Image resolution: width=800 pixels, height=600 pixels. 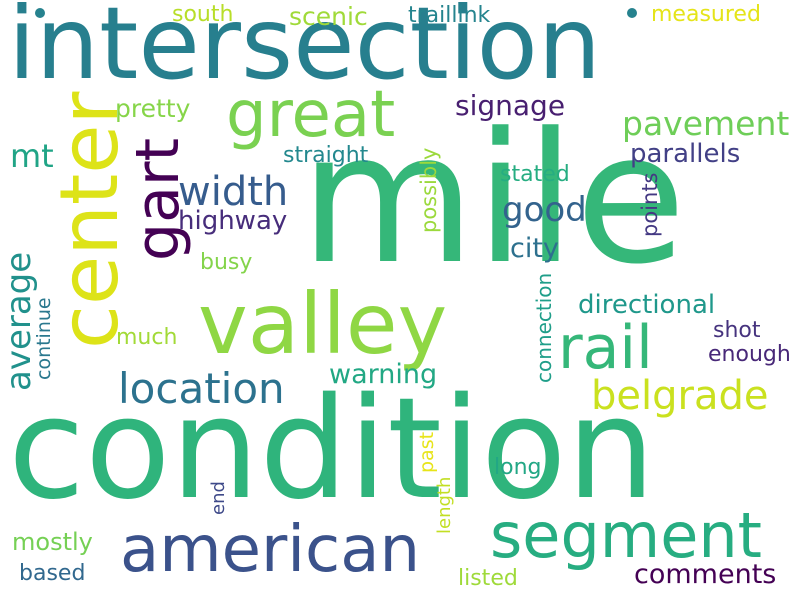 What do you see at coordinates (305, 51) in the screenshot?
I see `word-intersection: intersection` at bounding box center [305, 51].